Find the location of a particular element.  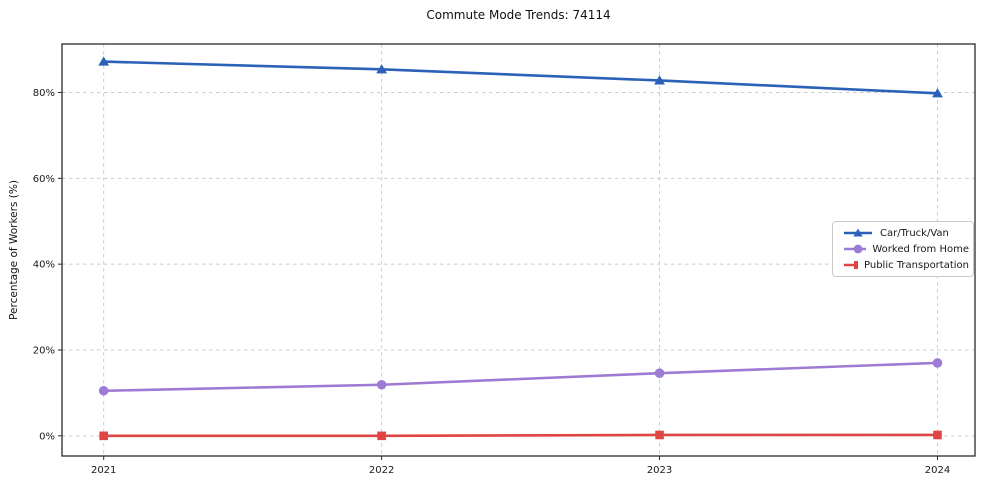

legend-label: Worked from Home is located at coordinates (920, 249).